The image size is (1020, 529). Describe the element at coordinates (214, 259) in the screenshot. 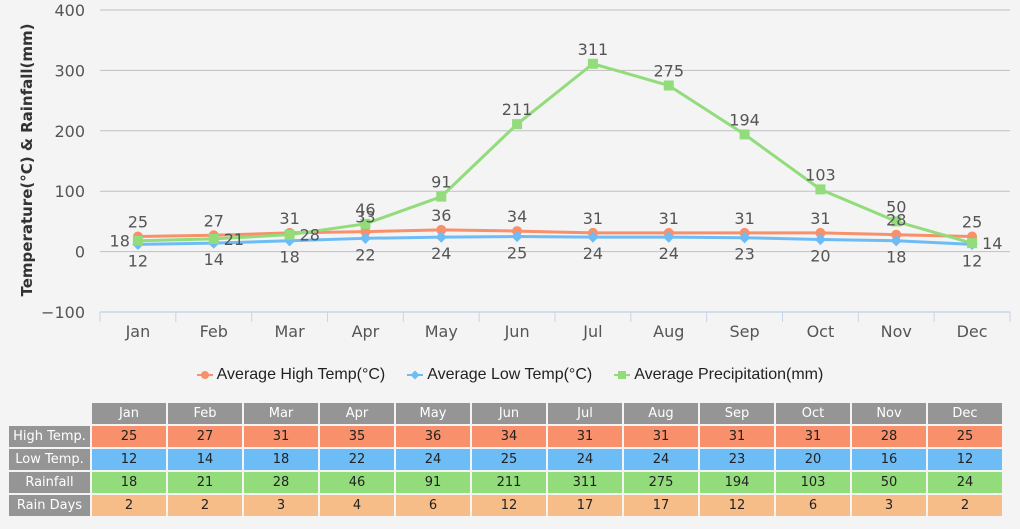

I see `data-label: 14` at that location.